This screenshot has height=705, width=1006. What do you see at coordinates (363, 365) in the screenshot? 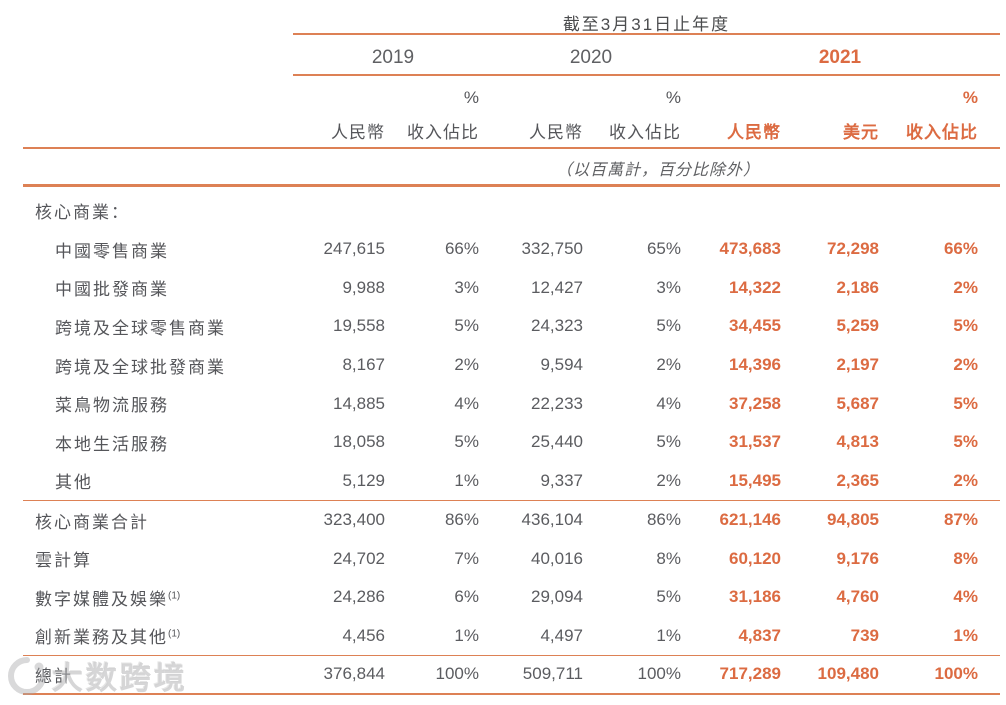
I see `val-2019-rmb: 8,167` at bounding box center [363, 365].